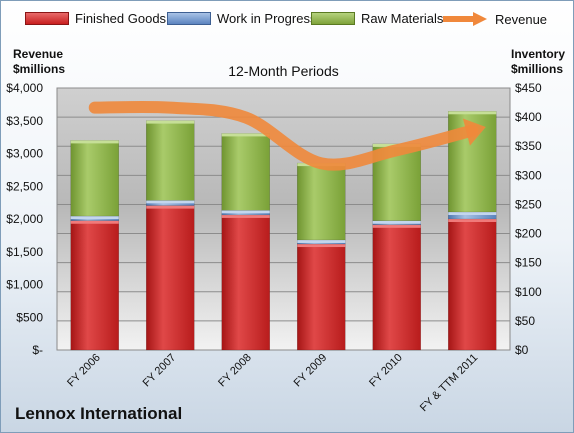  Describe the element at coordinates (24, 219) in the screenshot. I see `left-tick-label: $2,000` at that location.